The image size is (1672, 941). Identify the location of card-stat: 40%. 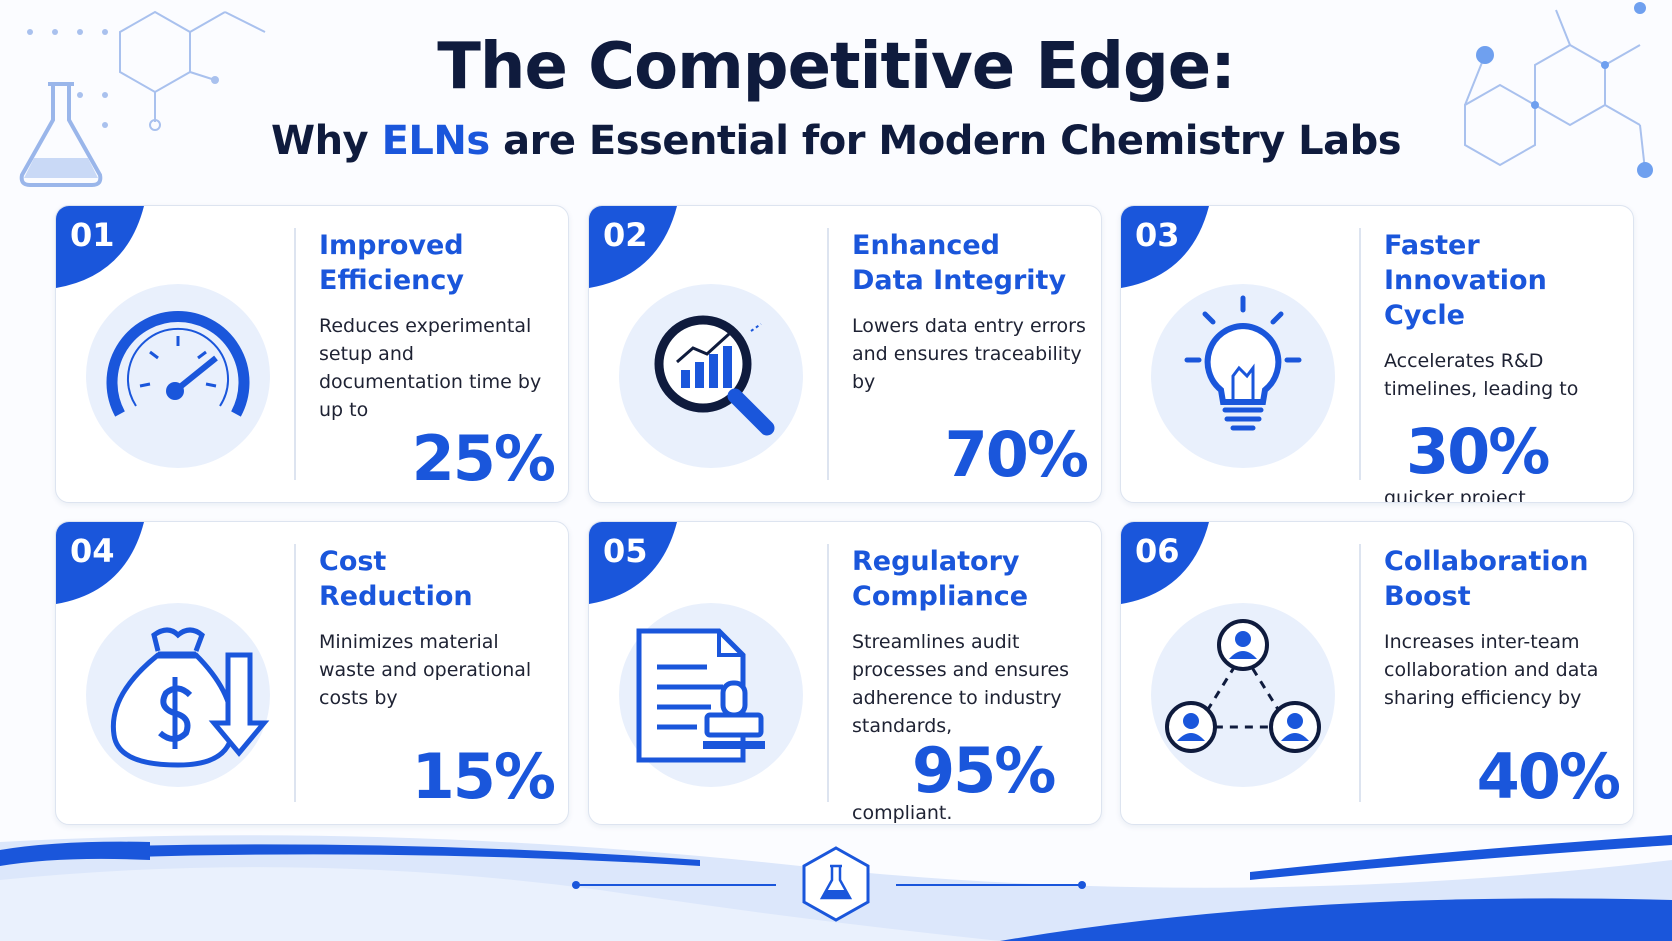
(1548, 776).